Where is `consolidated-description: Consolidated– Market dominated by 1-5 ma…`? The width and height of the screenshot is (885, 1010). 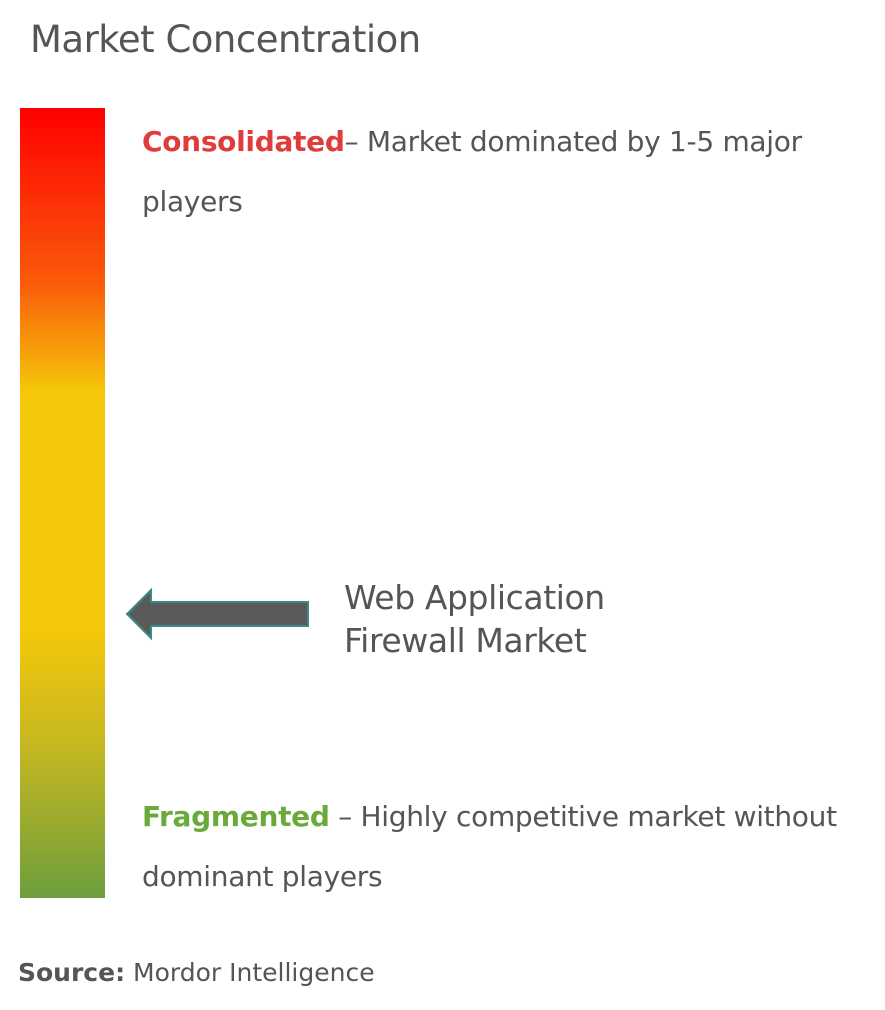
consolidated-description: Consolidated– Market dominated by 1-5 ma… is located at coordinates (492, 172).